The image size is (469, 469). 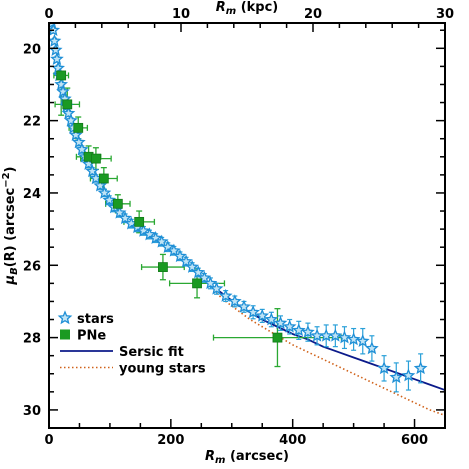 I want to click on y-tick-label: 24, so click(x=32, y=194).